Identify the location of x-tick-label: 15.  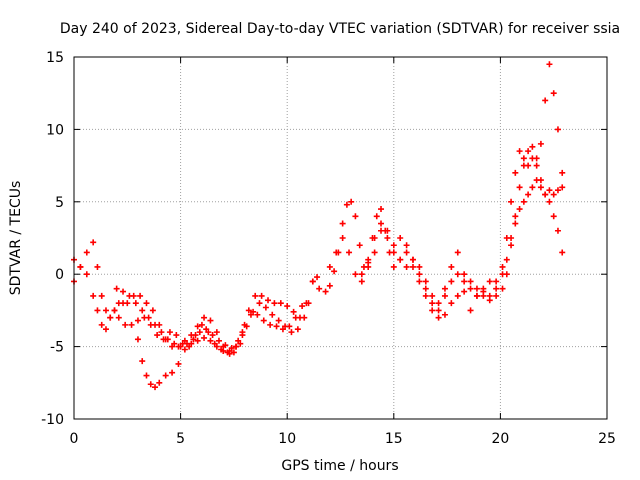
(394, 439).